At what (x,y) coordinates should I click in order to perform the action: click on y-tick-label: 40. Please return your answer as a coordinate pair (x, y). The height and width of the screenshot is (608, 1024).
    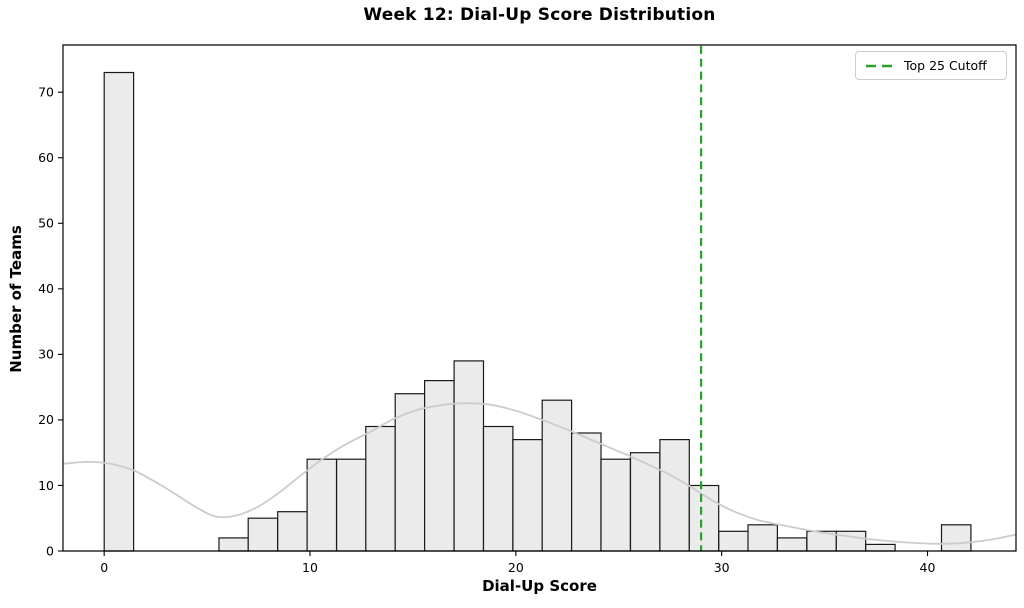
    Looking at the image, I should click on (46, 288).